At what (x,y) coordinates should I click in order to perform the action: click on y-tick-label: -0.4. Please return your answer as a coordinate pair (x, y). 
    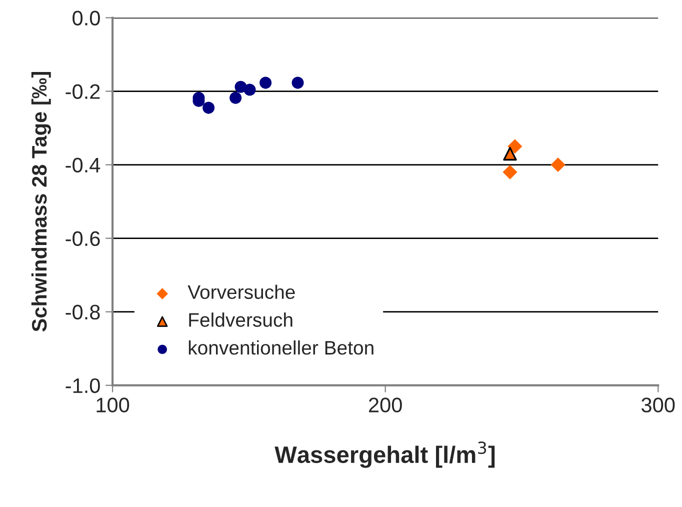
    Looking at the image, I should click on (83, 165).